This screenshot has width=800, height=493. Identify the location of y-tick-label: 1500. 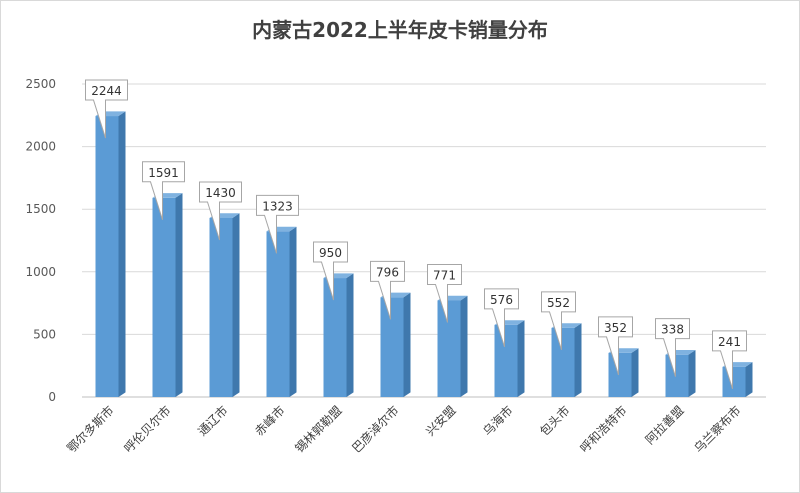
(40, 209).